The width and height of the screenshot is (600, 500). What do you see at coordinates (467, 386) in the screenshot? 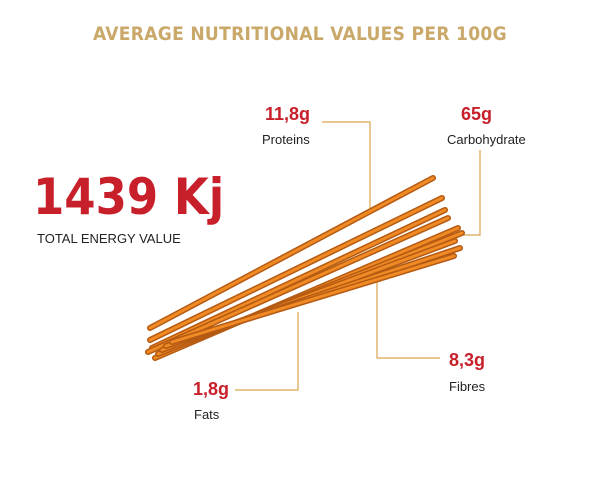
I see `nutrient-name: Fibres` at bounding box center [467, 386].